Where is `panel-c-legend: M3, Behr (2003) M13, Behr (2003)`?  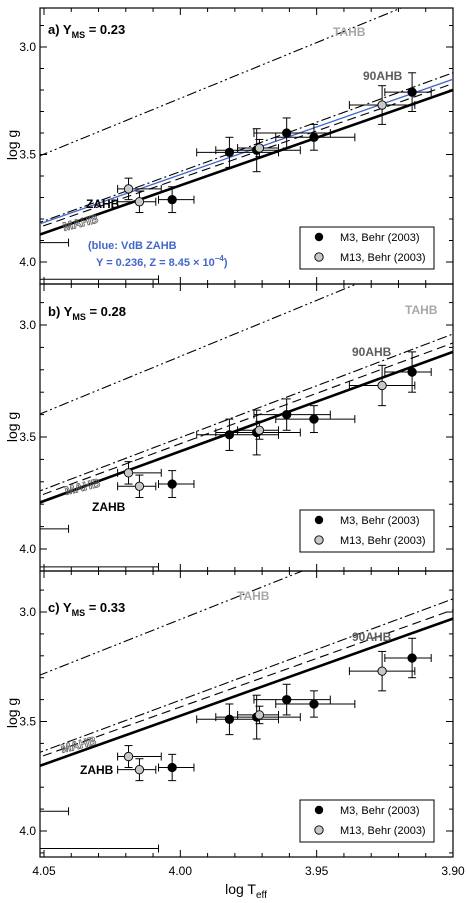
panel-c-legend: M3, Behr (2003) M13, Behr (2003) is located at coordinates (367, 821).